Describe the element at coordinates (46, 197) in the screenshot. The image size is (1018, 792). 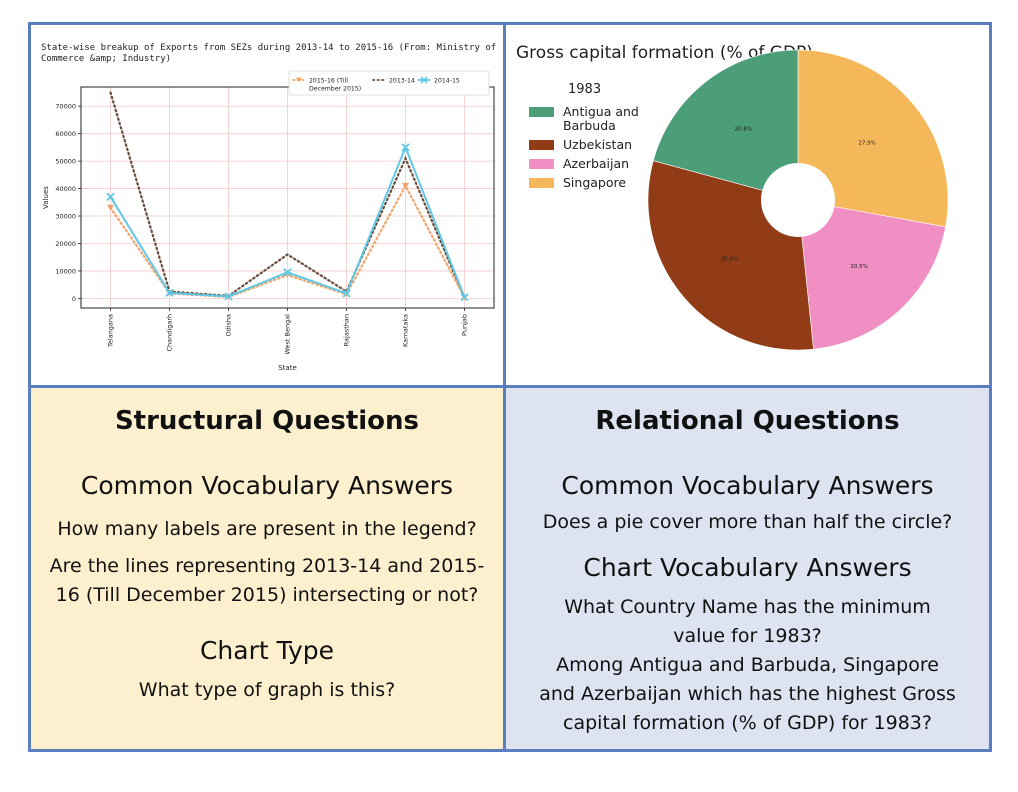
I see `y-axis-label: Values` at that location.